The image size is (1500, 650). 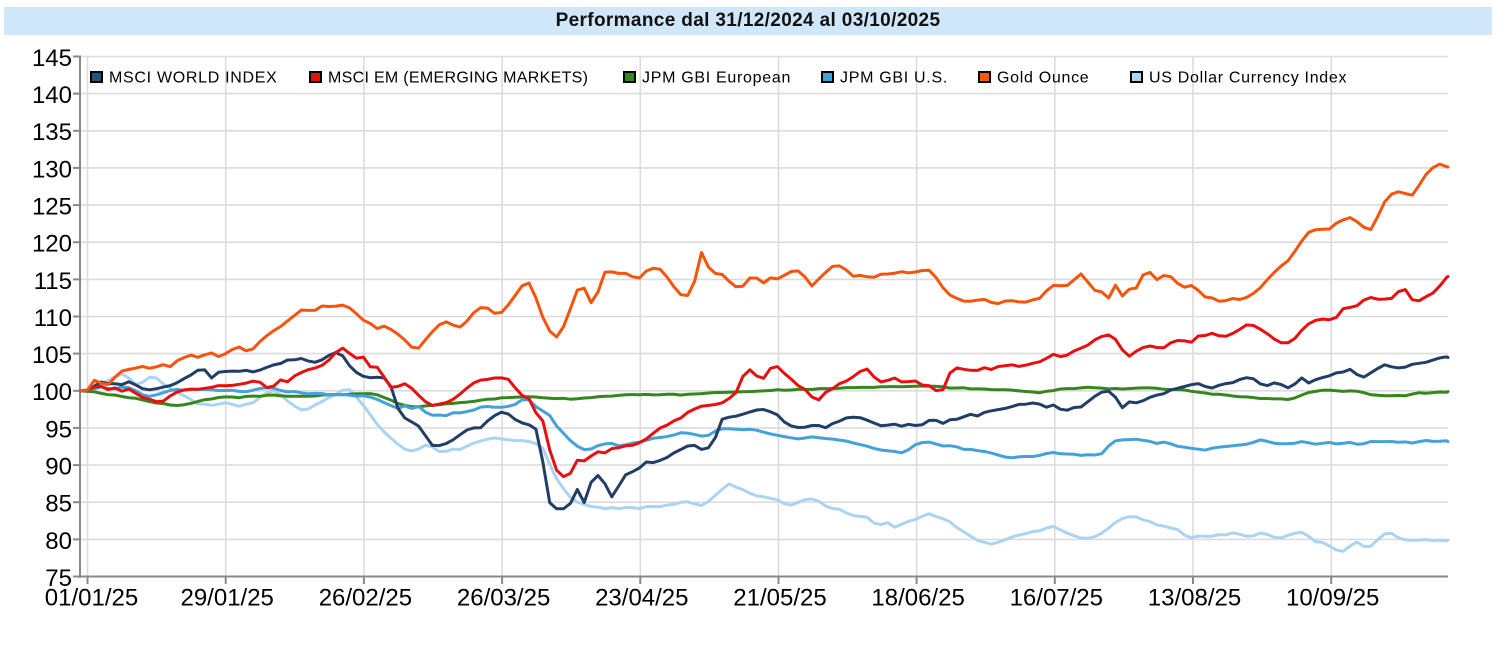 I want to click on svg-text: 110, so click(x=53, y=318).